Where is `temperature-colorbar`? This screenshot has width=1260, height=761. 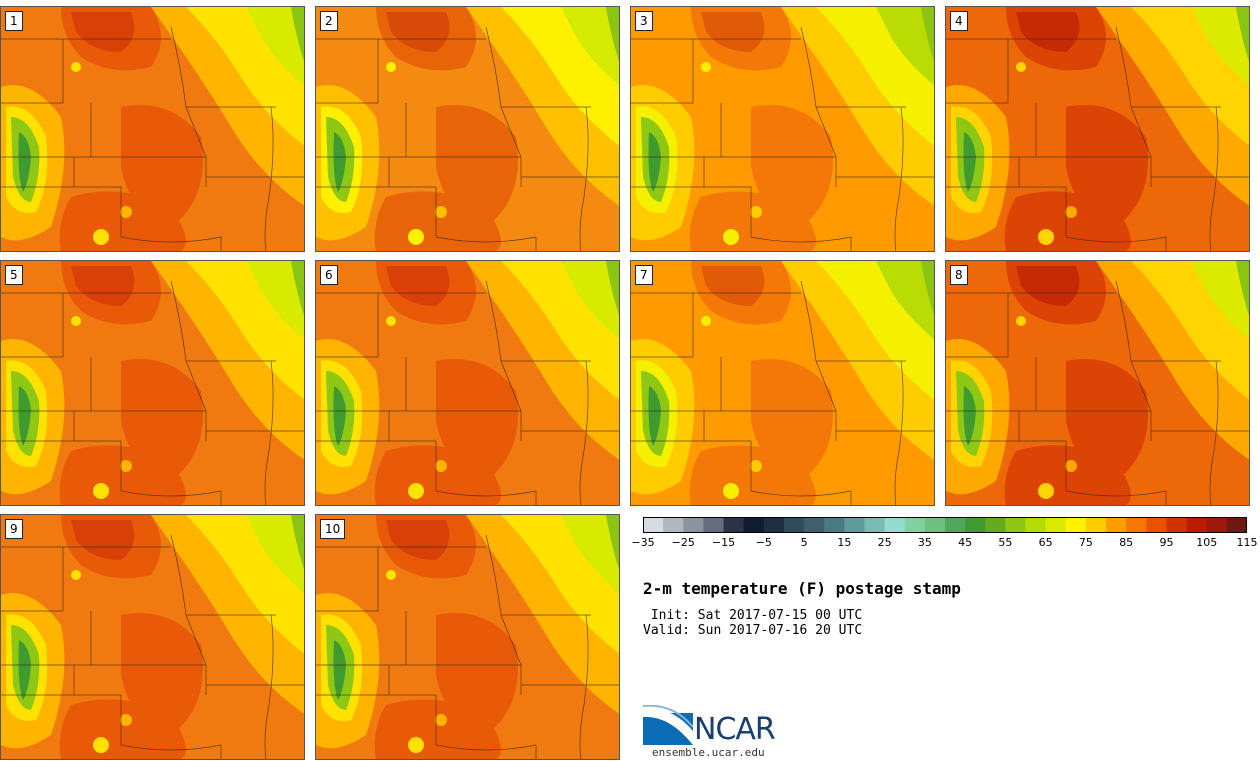 temperature-colorbar is located at coordinates (945, 525).